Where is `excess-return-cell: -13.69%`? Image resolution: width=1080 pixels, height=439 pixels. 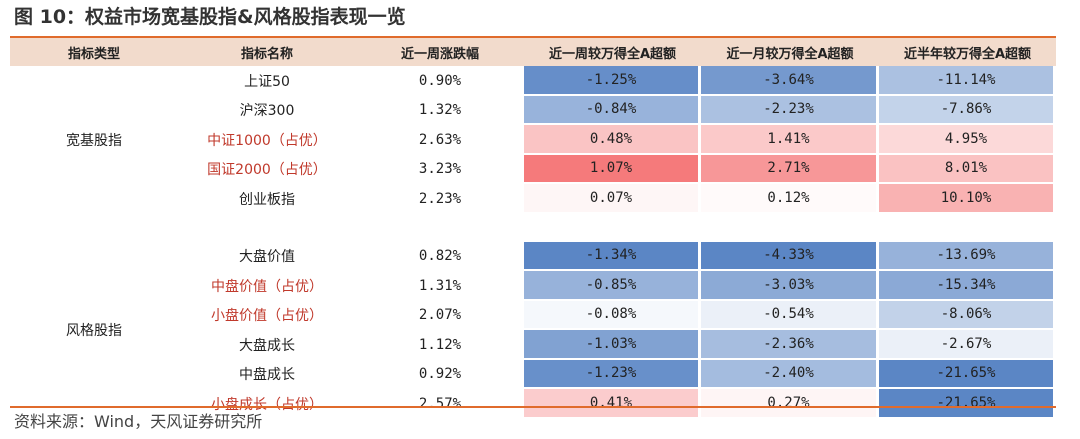 excess-return-cell: -13.69% is located at coordinates (967, 256).